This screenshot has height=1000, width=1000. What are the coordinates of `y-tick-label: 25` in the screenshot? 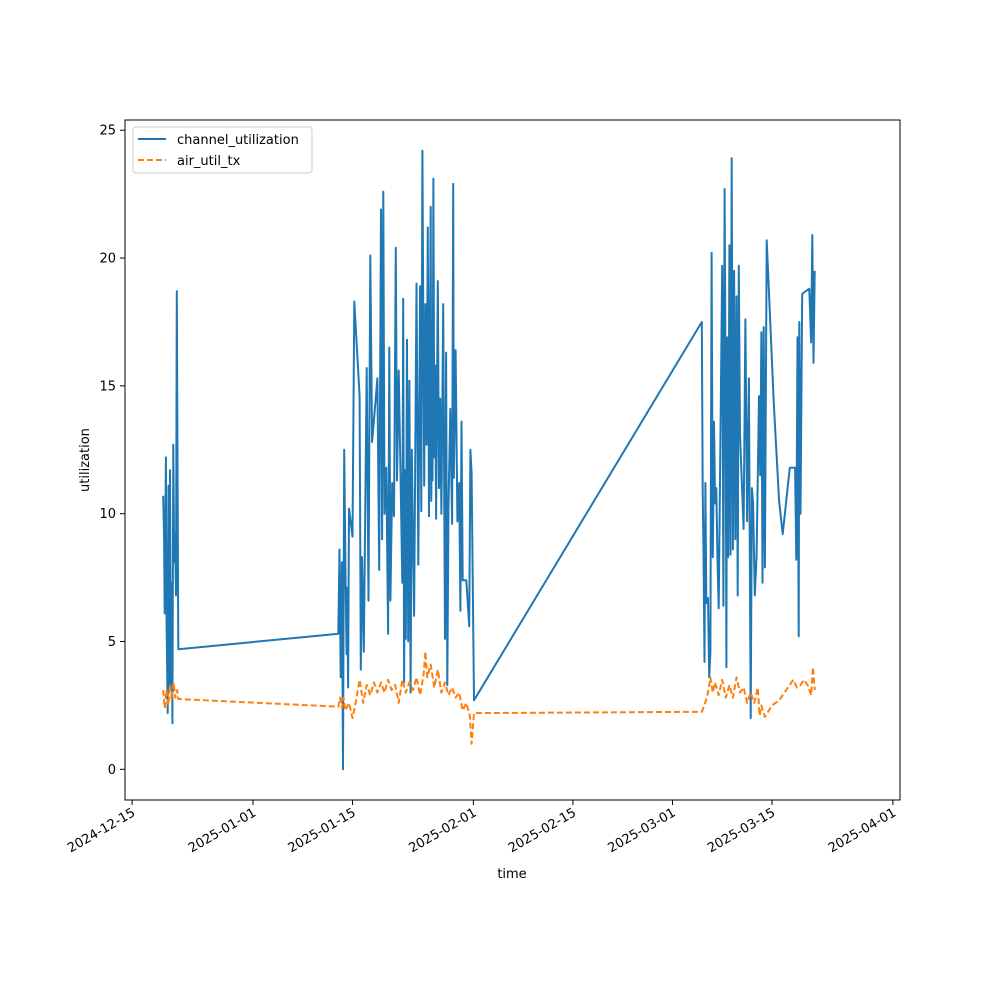 It's located at (107, 131).